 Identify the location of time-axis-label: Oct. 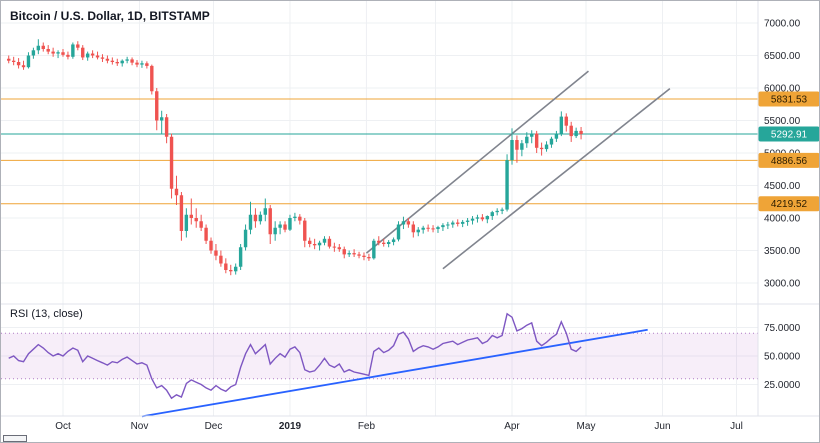
(63, 426).